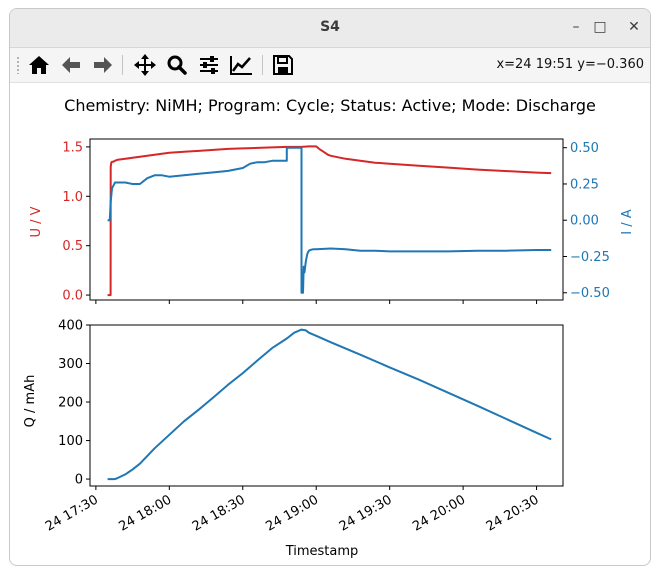 The height and width of the screenshot is (574, 660). What do you see at coordinates (330, 65) in the screenshot?
I see `toolbar: x=24 19:51 y=−0.360` at bounding box center [330, 65].